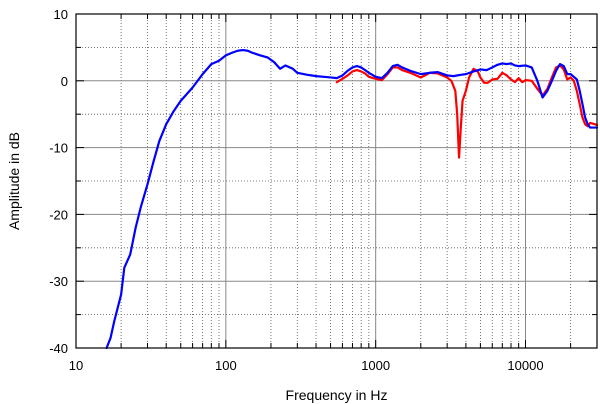  What do you see at coordinates (61, 14) in the screenshot?
I see `y-tick-label: 10` at bounding box center [61, 14].